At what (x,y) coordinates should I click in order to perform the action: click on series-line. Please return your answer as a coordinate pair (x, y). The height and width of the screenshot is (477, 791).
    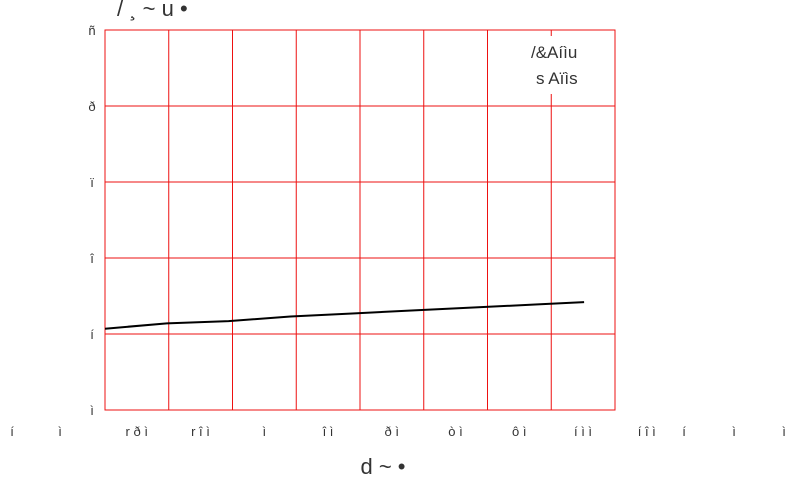
    Looking at the image, I should click on (344, 315).